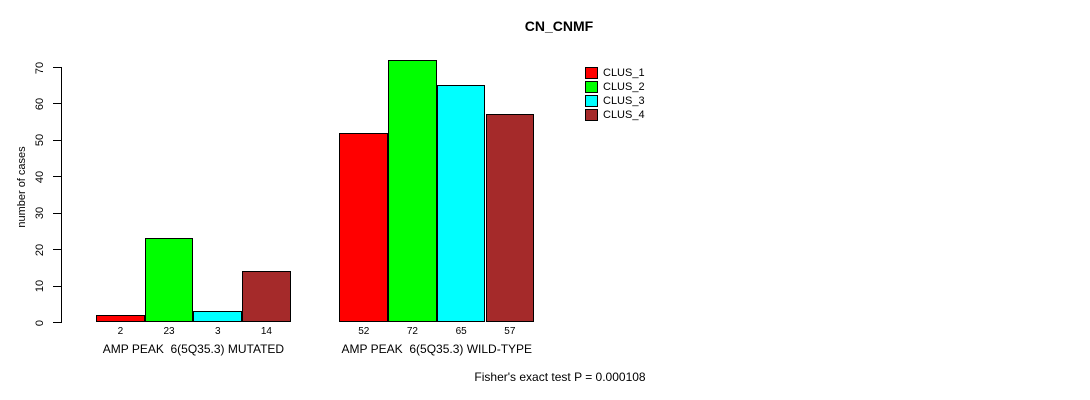  What do you see at coordinates (510, 218) in the screenshot?
I see `bar-clus_4-group2` at bounding box center [510, 218].